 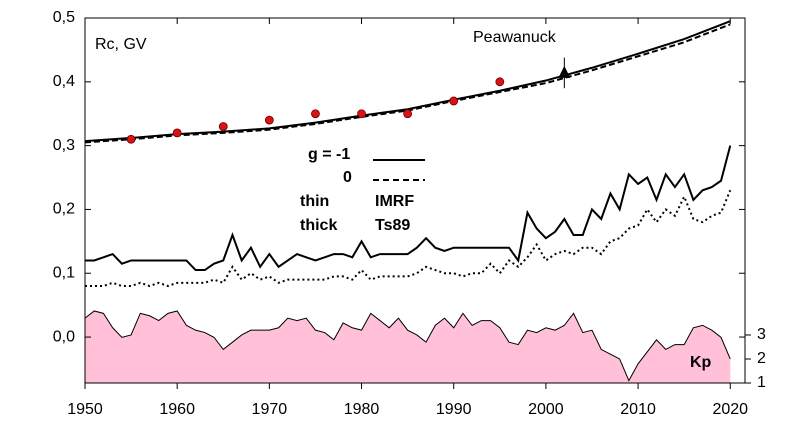 I want to click on annotation: 0, so click(x=347, y=177).